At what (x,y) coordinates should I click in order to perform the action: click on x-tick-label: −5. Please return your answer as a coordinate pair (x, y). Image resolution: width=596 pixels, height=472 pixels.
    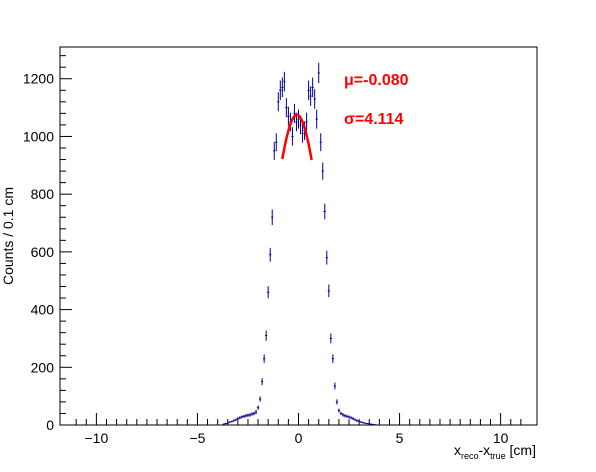
    Looking at the image, I should click on (197, 438).